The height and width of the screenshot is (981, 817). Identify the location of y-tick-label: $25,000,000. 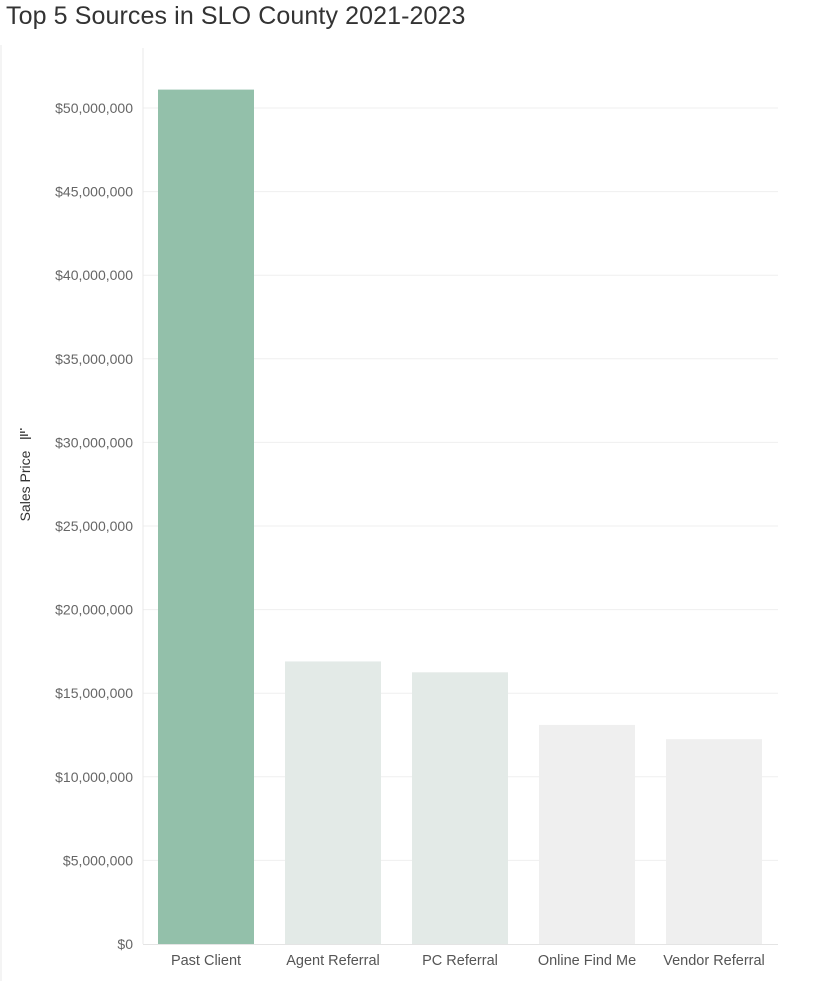
(94, 526).